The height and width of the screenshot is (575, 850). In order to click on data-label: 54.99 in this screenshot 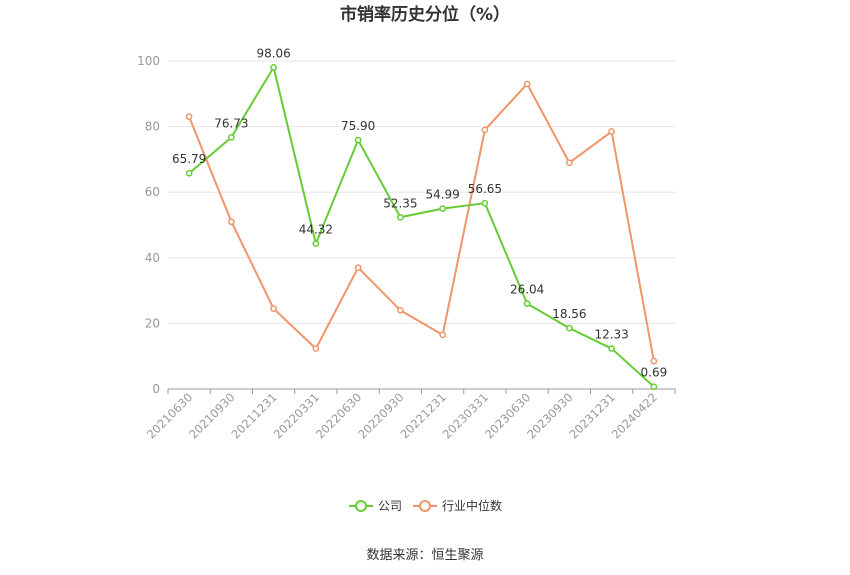, I will do `click(442, 195)`.